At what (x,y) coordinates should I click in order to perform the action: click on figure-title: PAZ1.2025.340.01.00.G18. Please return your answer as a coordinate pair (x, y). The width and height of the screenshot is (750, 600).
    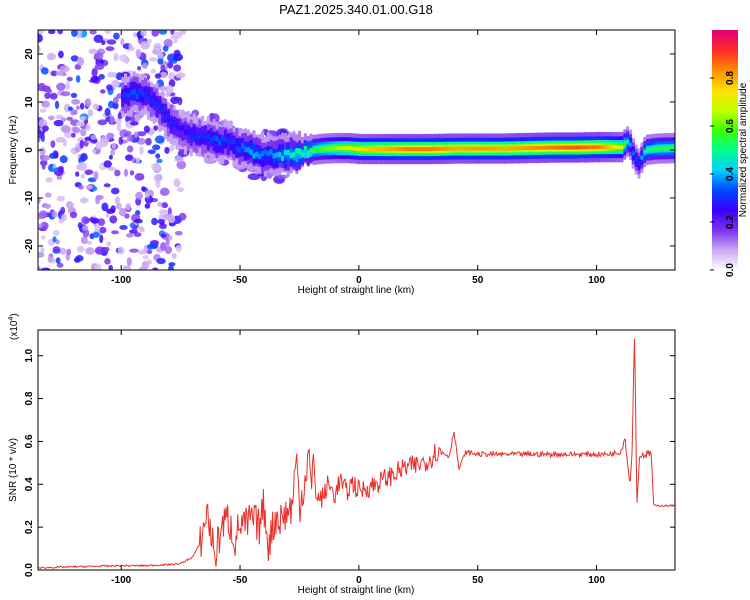
    Looking at the image, I should click on (356, 9).